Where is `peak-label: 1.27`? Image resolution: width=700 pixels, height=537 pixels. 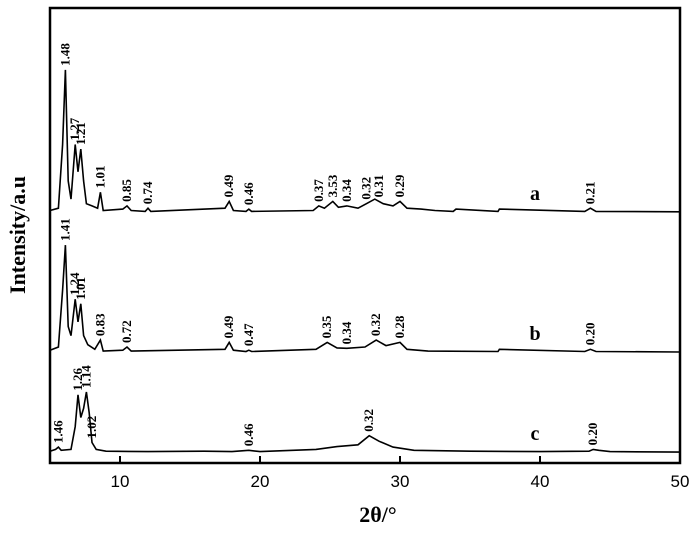 peak-label: 1.27 is located at coordinates (74, 128).